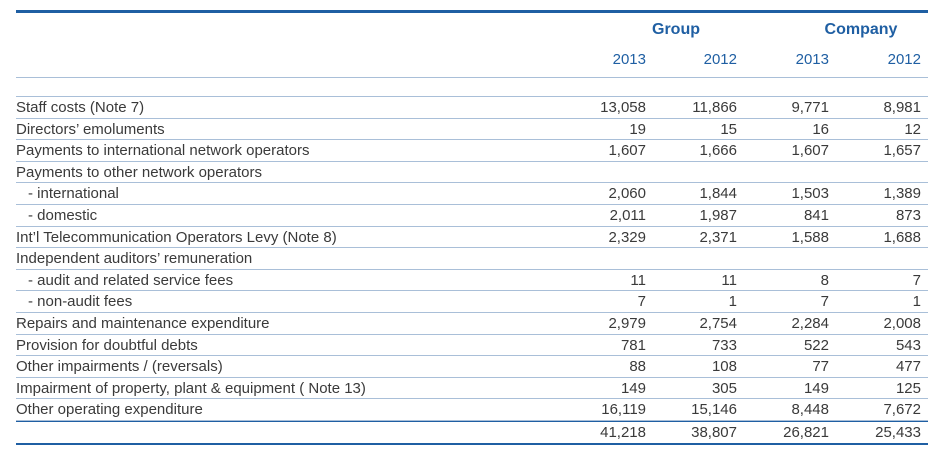  What do you see at coordinates (472, 281) in the screenshot?
I see `table-row: - audit and related service fees 11 11 8 7` at bounding box center [472, 281].